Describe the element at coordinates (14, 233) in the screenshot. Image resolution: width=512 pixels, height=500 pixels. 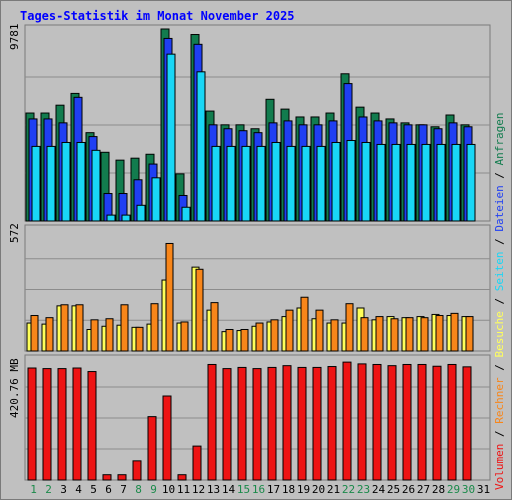
I see `middle-panel-max-label: 572` at that location.